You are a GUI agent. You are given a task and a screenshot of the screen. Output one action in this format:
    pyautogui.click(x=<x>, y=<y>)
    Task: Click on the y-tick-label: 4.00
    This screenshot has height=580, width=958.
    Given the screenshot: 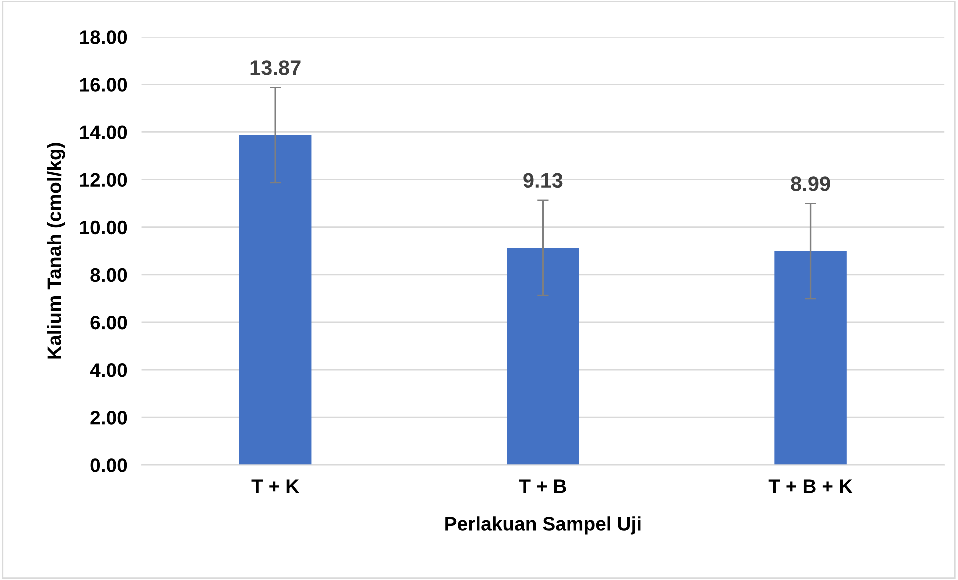 What is the action you would take?
    pyautogui.click(x=109, y=371)
    